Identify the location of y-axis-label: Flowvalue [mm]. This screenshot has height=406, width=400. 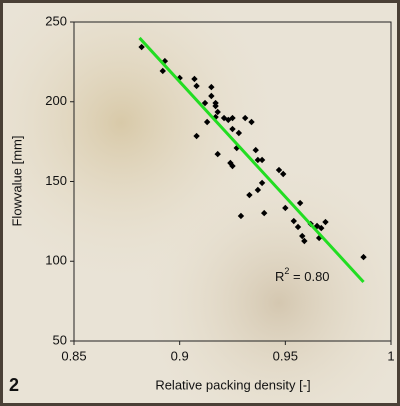
(16, 180).